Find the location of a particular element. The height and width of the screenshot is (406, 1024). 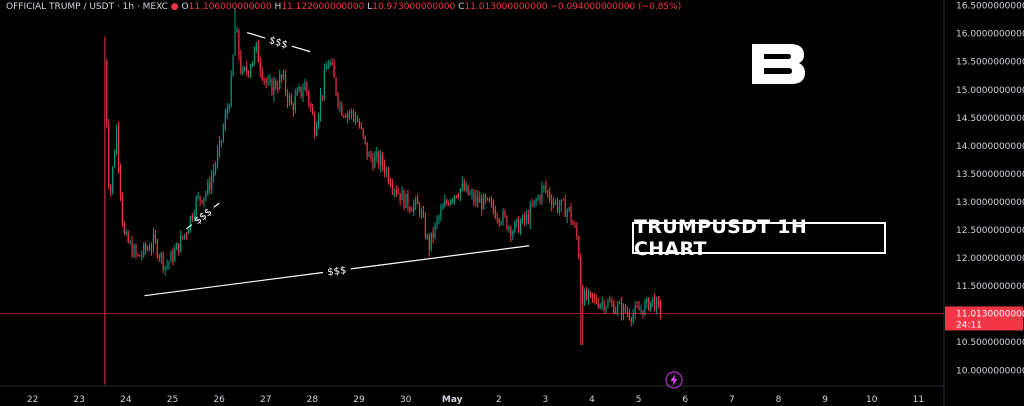

time-tick-label: 25 is located at coordinates (172, 400).